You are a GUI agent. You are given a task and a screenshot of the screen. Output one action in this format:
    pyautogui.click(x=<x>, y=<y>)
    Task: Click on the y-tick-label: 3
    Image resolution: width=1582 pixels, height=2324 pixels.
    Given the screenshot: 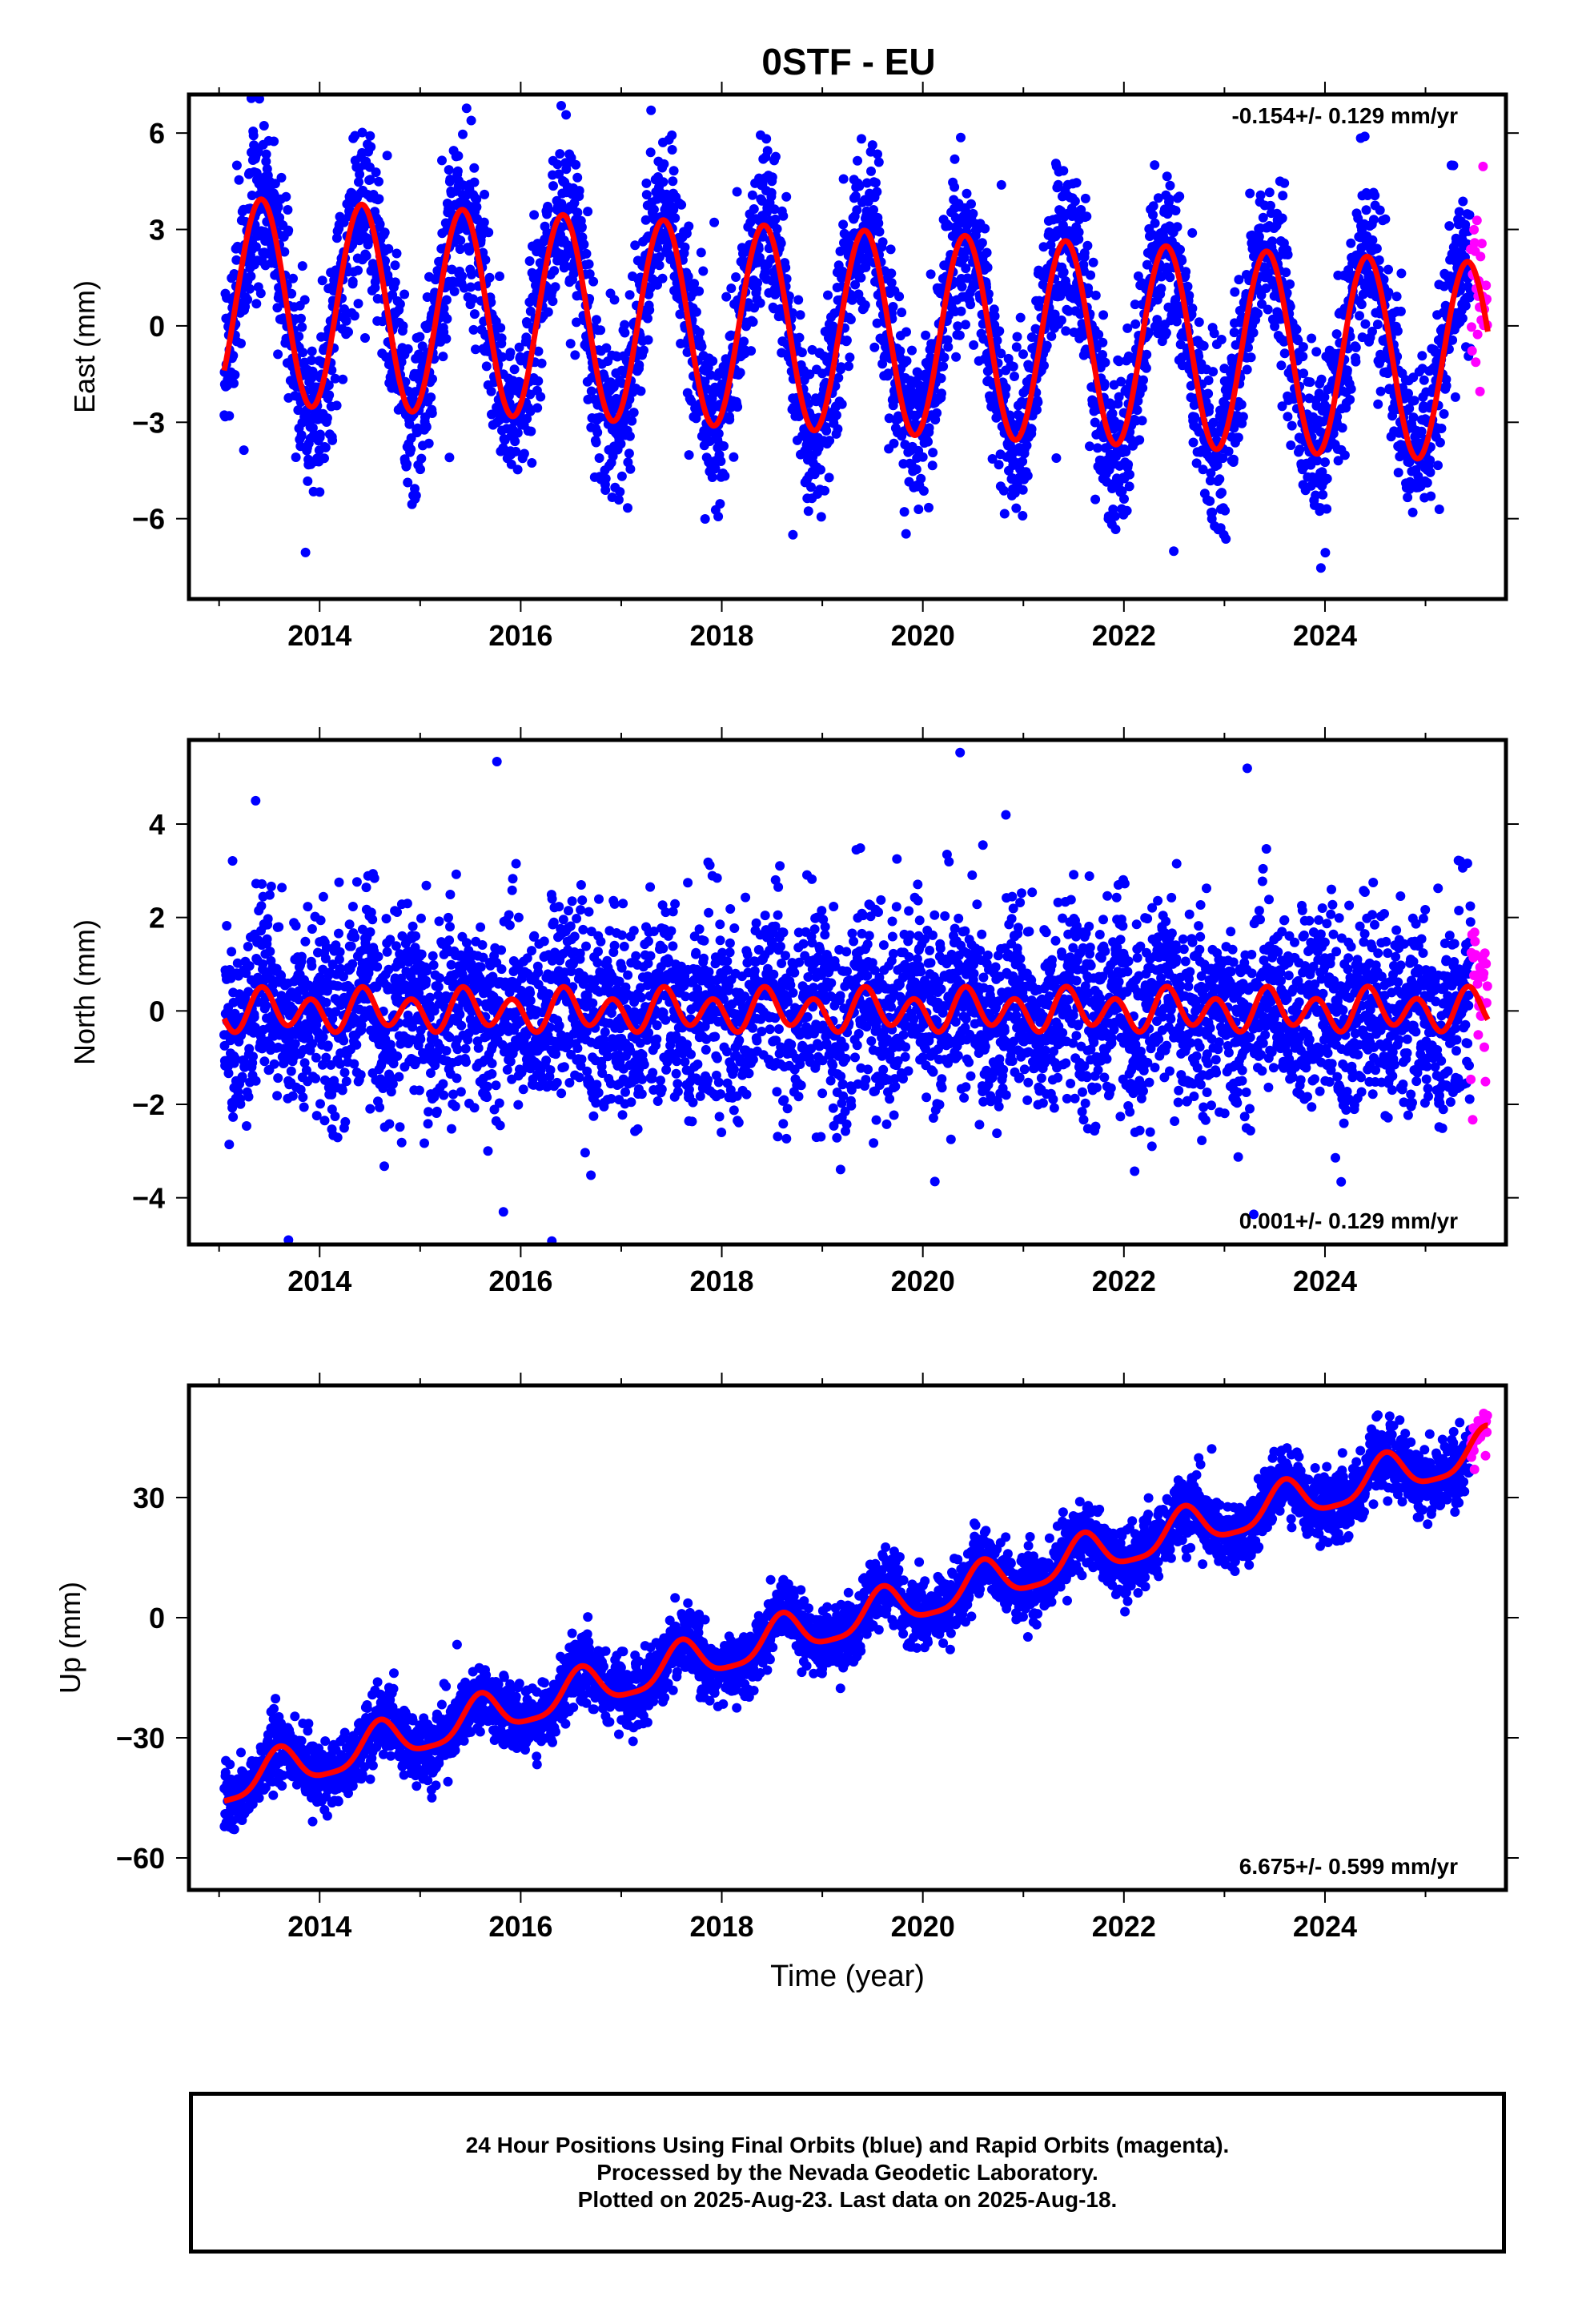 What is the action you would take?
    pyautogui.click(x=157, y=230)
    